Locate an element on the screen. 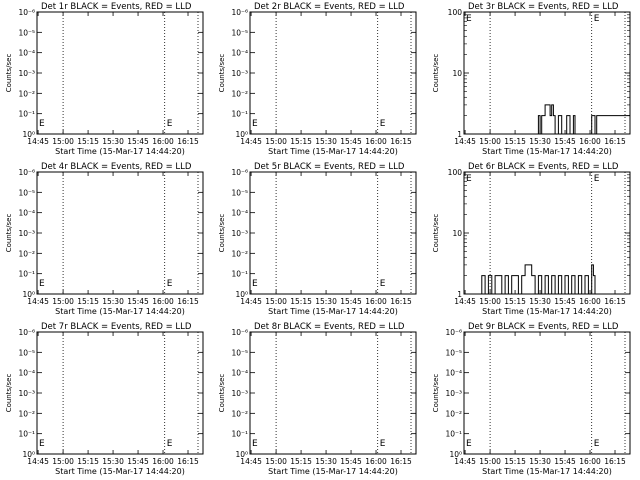 The height and width of the screenshot is (480, 640). panel-title: Det 9r BLACK = Events, RED = LLD is located at coordinates (543, 327).